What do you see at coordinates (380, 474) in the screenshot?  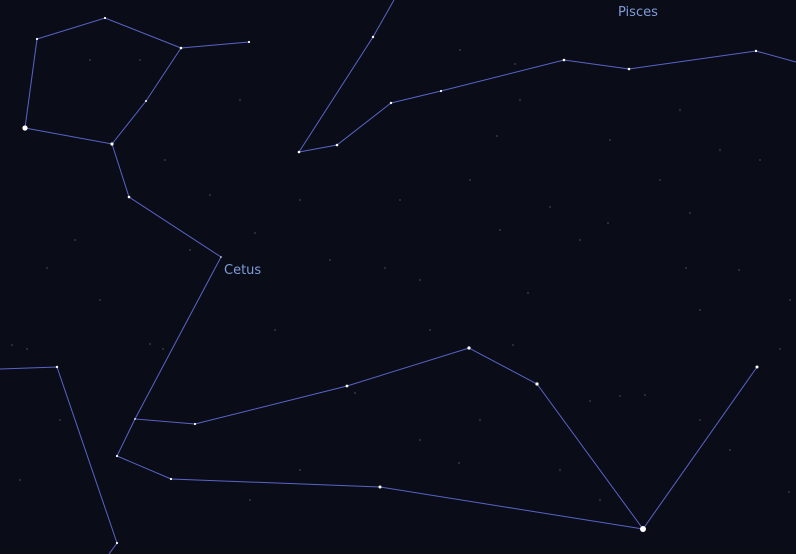 I see `cetus-body-line` at bounding box center [380, 474].